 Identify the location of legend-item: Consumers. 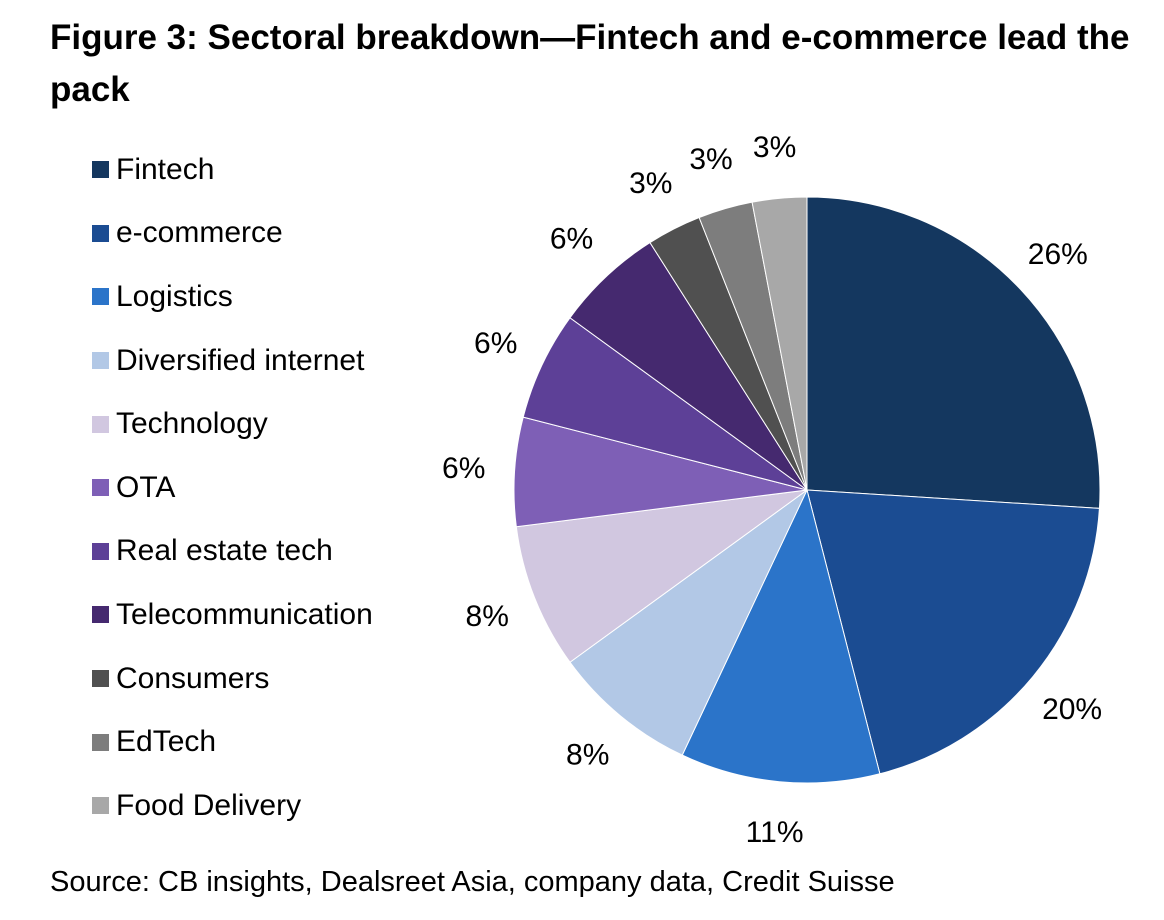
(232, 679).